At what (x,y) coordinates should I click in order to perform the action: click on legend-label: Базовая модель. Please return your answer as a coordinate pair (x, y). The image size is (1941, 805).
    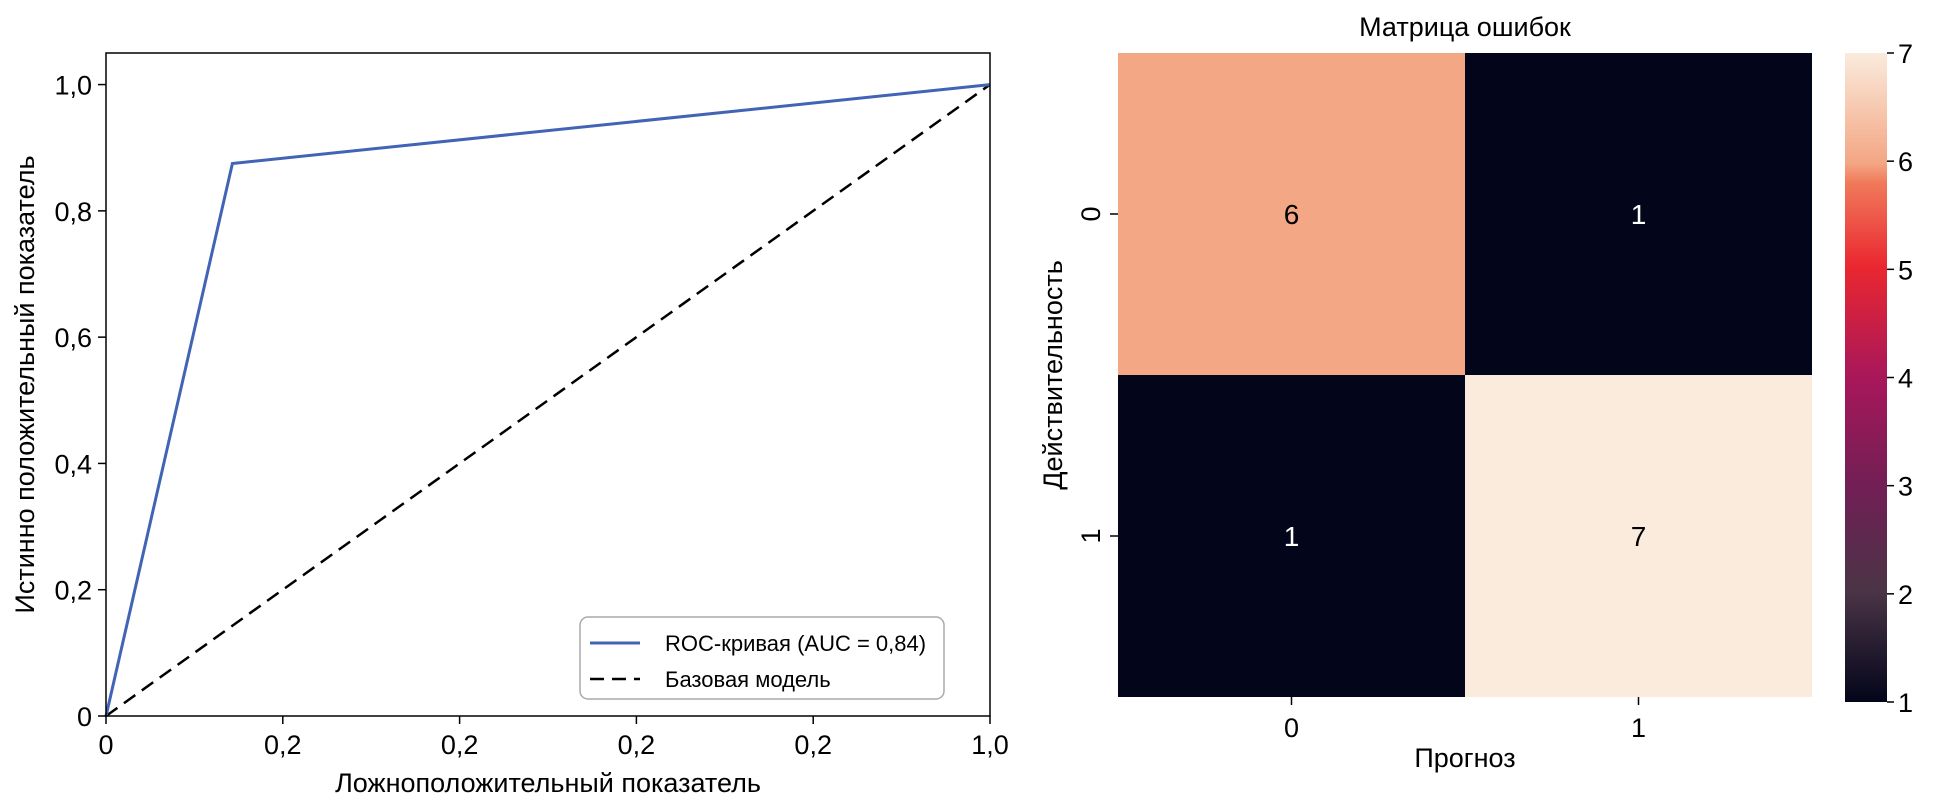
    Looking at the image, I should click on (748, 679).